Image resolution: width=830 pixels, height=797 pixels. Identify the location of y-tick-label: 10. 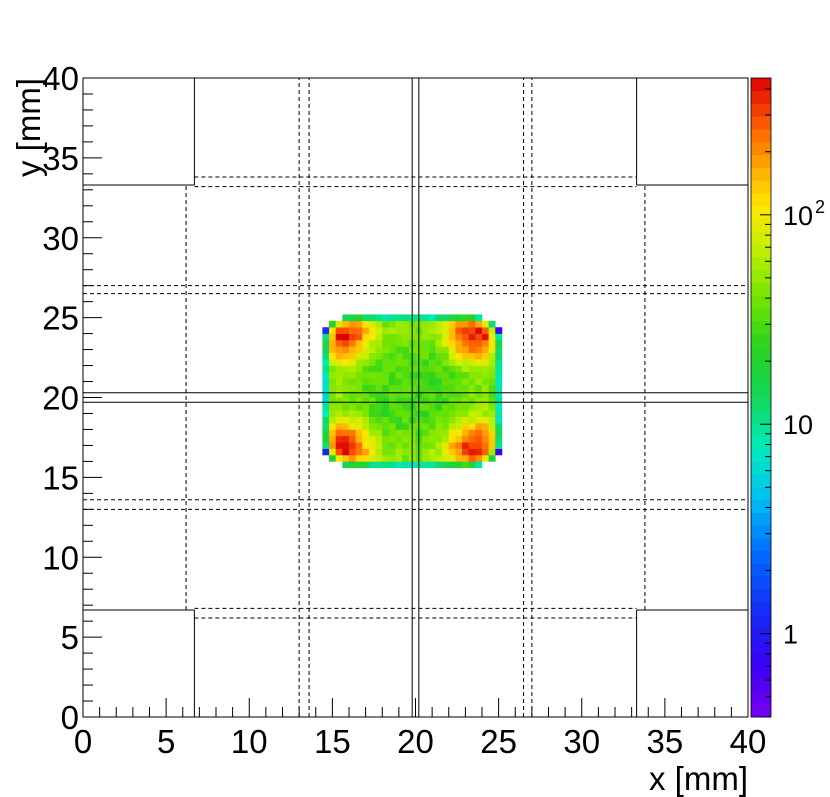
(60, 557).